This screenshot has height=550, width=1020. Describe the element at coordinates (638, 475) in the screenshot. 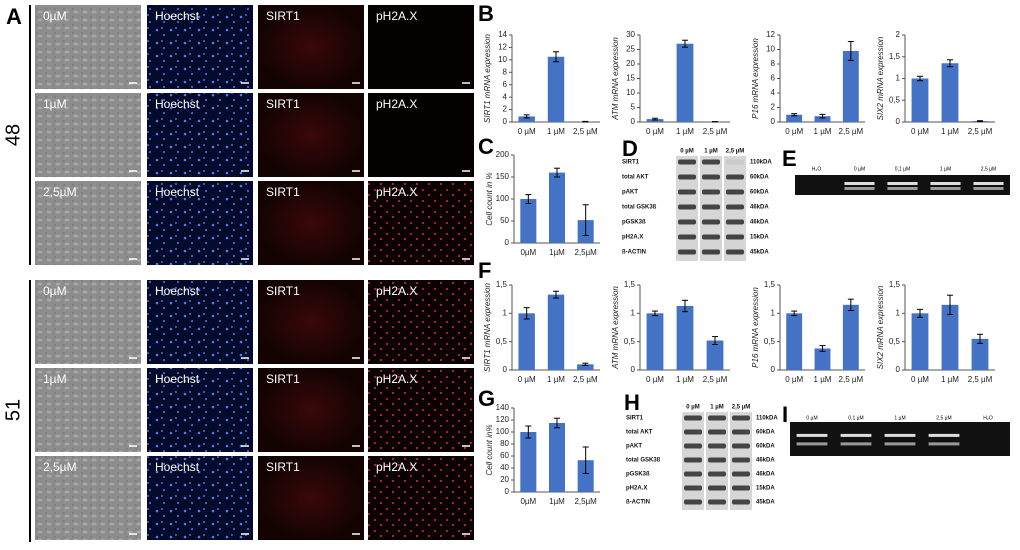

I see `blot-row-label: pGSK3ß` at that location.